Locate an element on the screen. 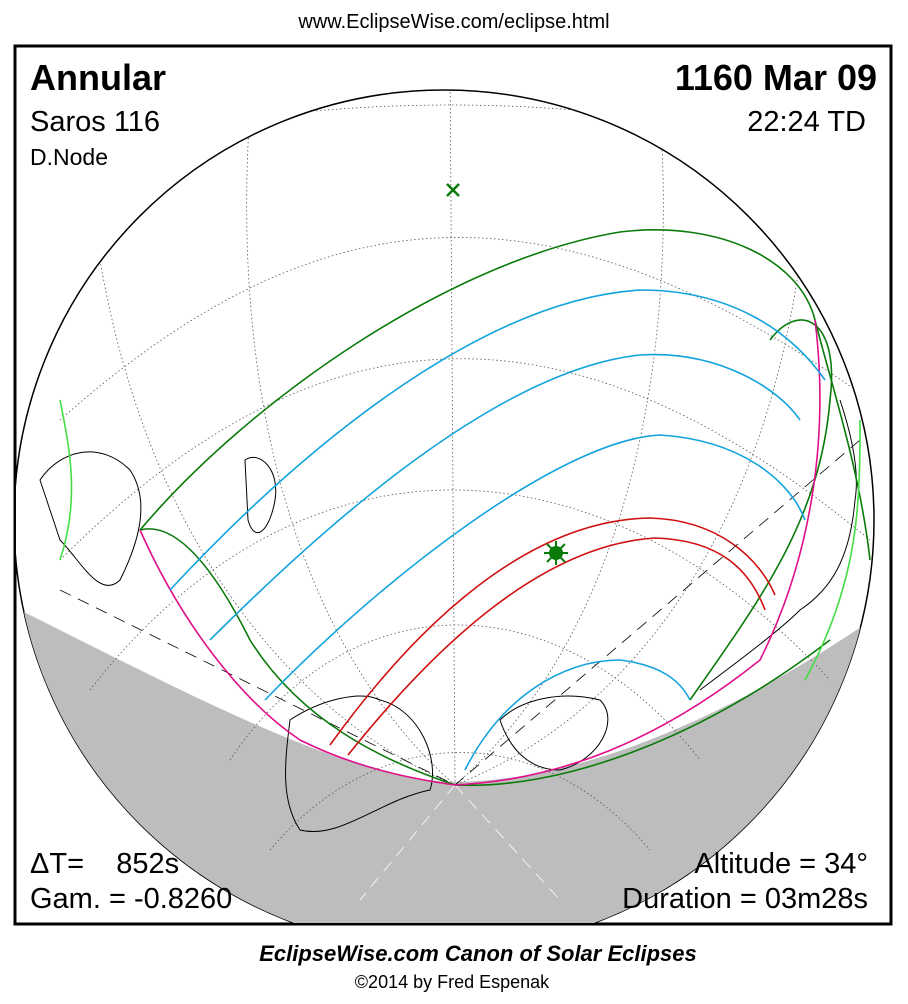  copyright: ©2014 by Fred Espenak is located at coordinates (452, 982).